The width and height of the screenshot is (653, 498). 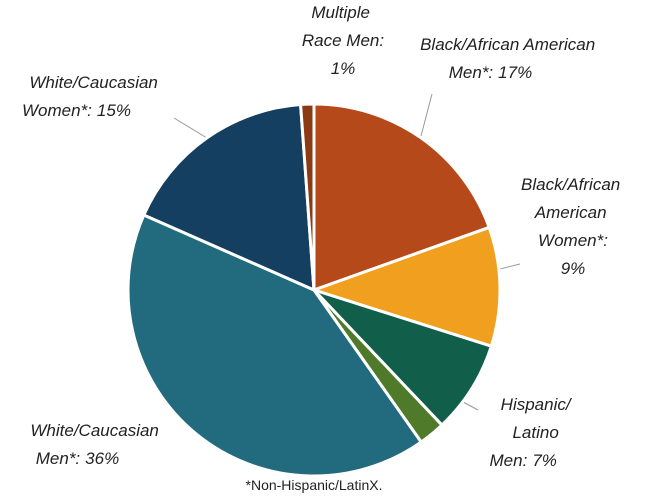 What do you see at coordinates (343, 26) in the screenshot?
I see `label-category: Multiple Race Men:` at bounding box center [343, 26].